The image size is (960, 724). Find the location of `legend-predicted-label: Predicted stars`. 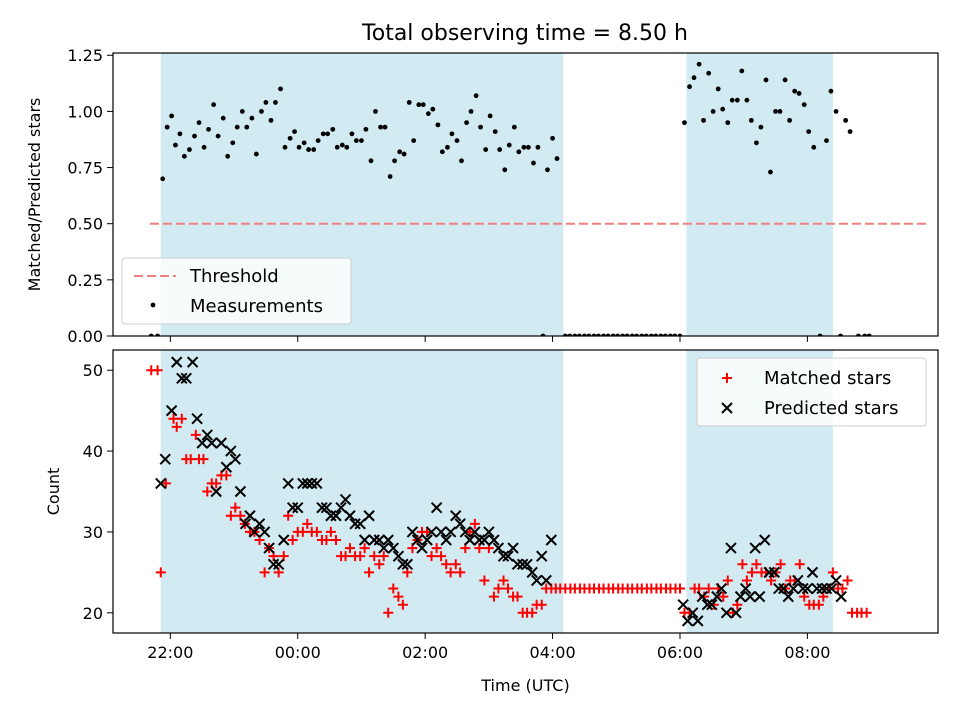

legend-predicted-label: Predicted stars is located at coordinates (831, 408).